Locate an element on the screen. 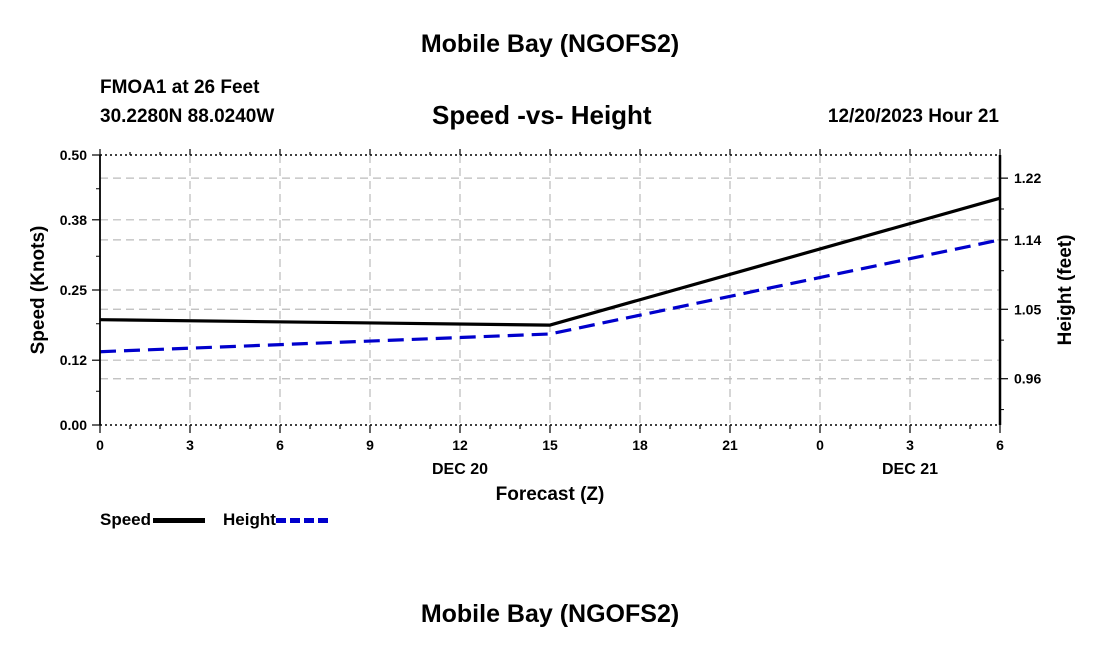 This screenshot has width=1100, height=650. y-tick-label: 0.50 is located at coordinates (73, 155).